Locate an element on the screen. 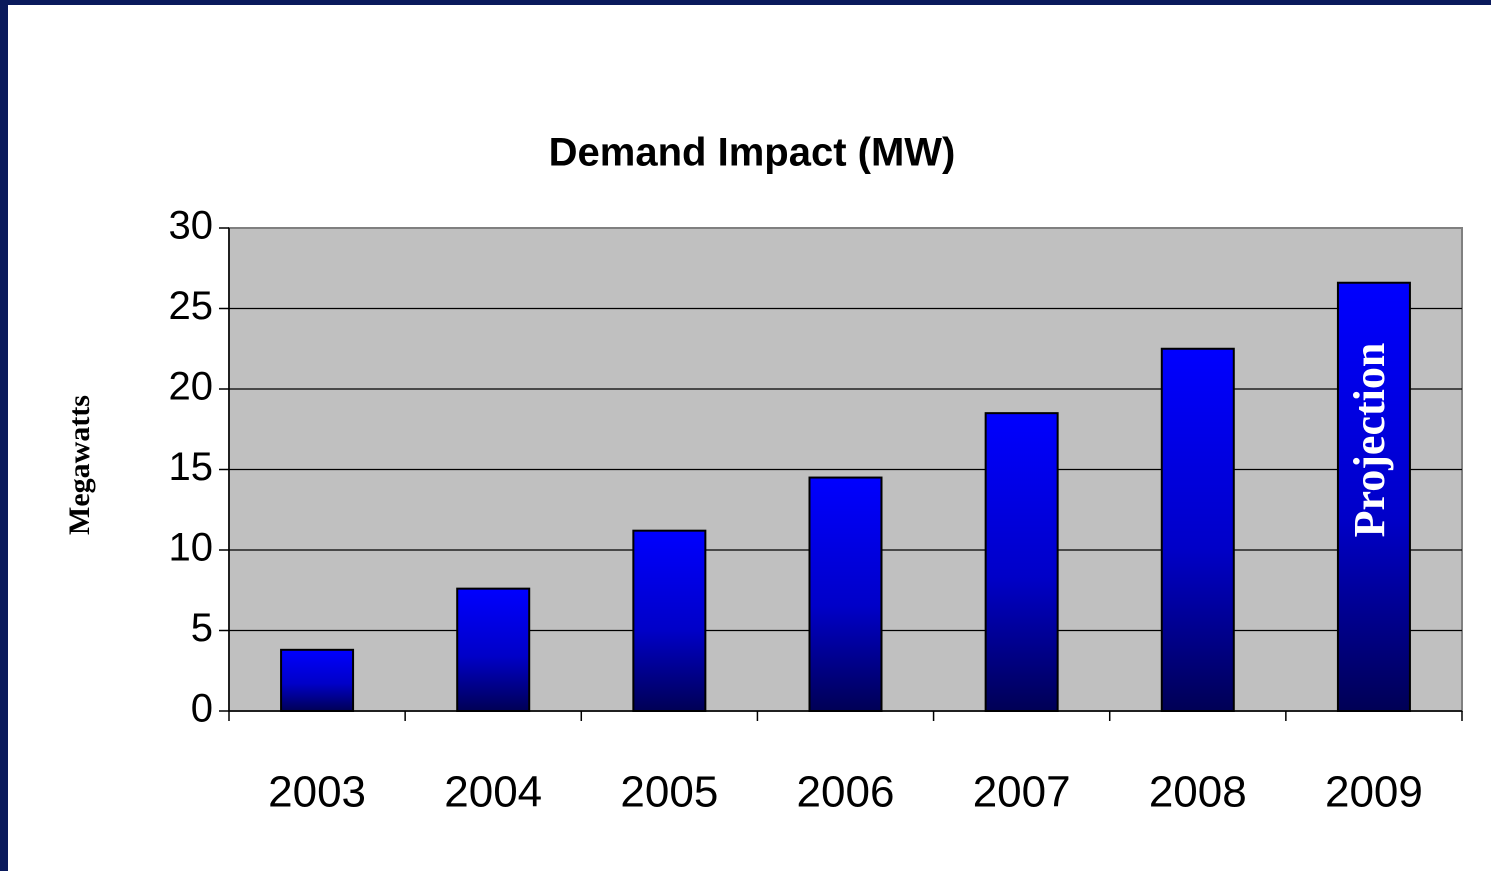 Image resolution: width=1491 pixels, height=871 pixels. y-tick-label: 15 is located at coordinates (191, 467).